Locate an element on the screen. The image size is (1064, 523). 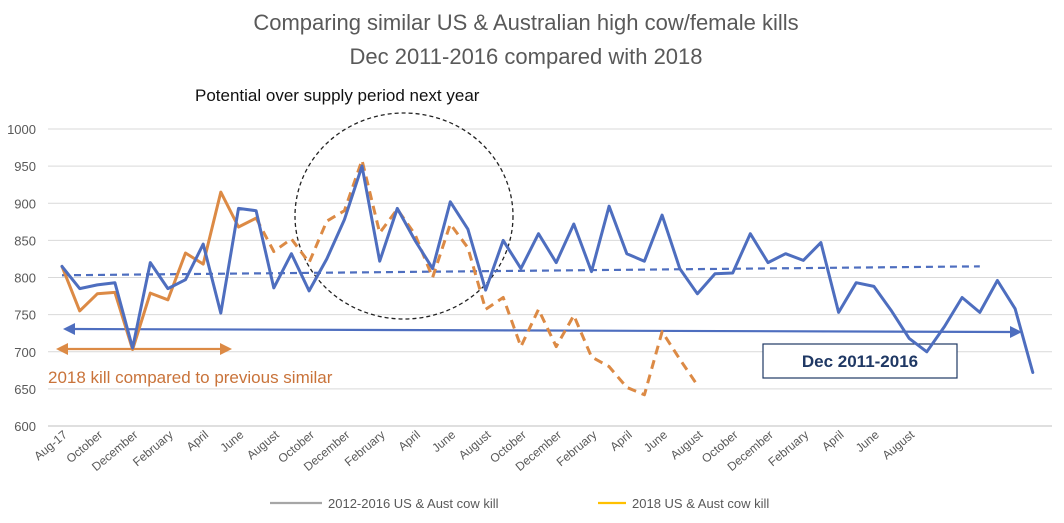
x-tick-label: Aug-17 is located at coordinates (50, 445).